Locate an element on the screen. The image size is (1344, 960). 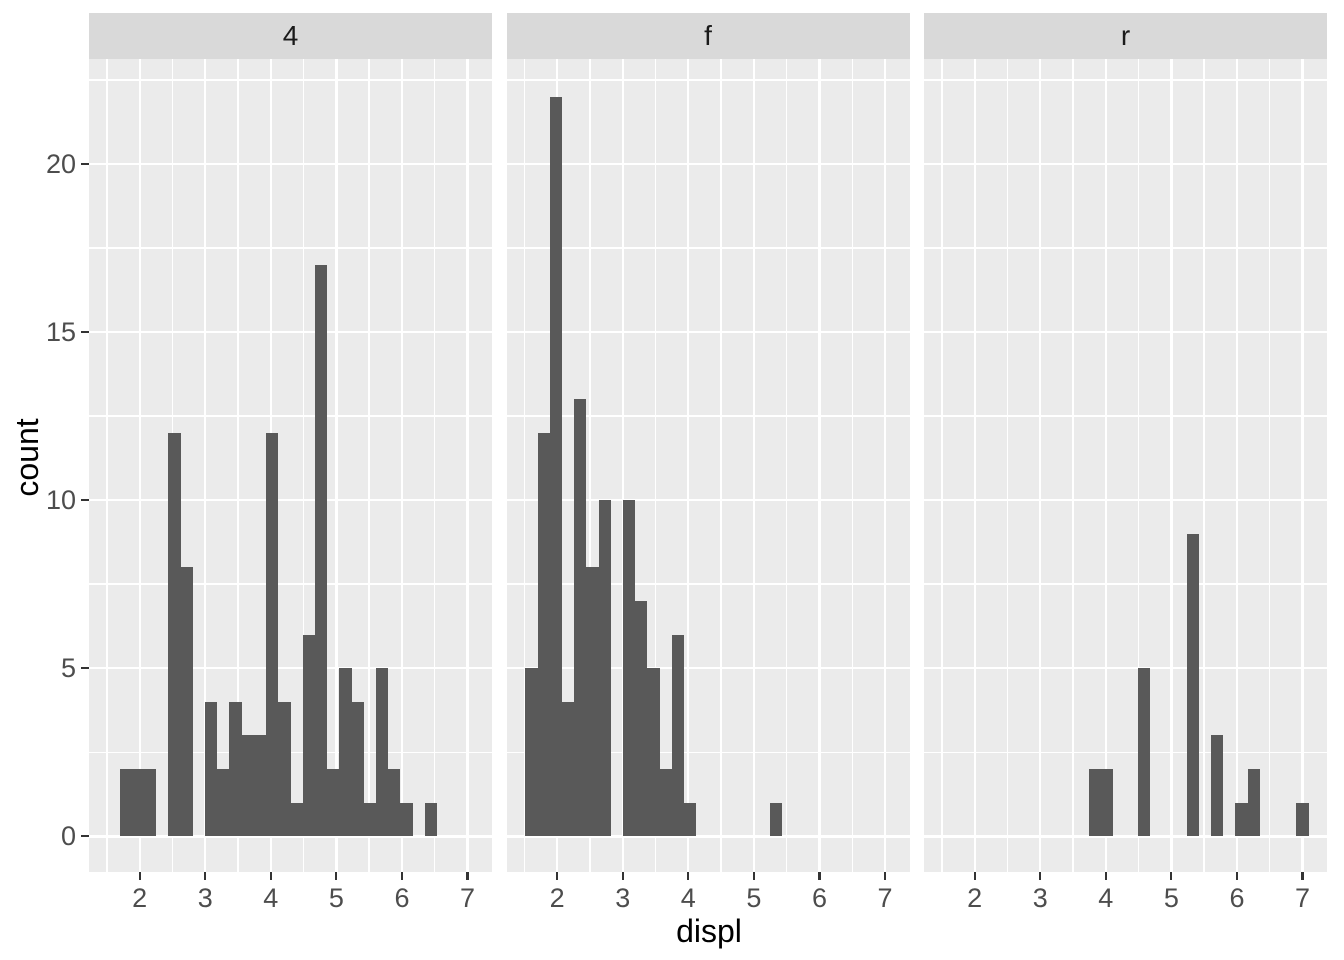
facet-strip: r is located at coordinates (1125, 36).